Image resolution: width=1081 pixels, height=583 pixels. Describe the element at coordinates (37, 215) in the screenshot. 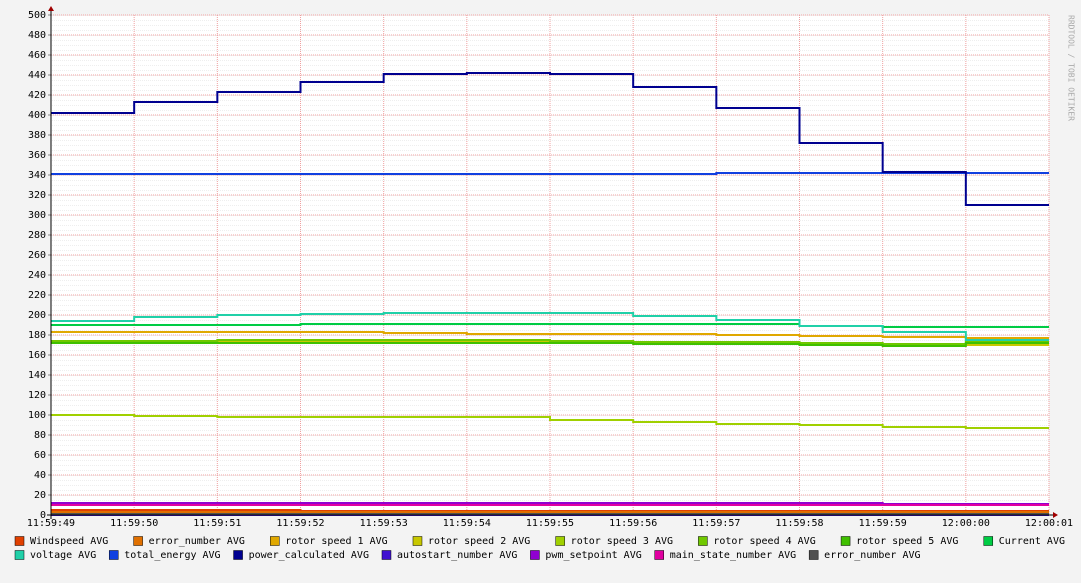

I see `y-tick-label: 300` at that location.